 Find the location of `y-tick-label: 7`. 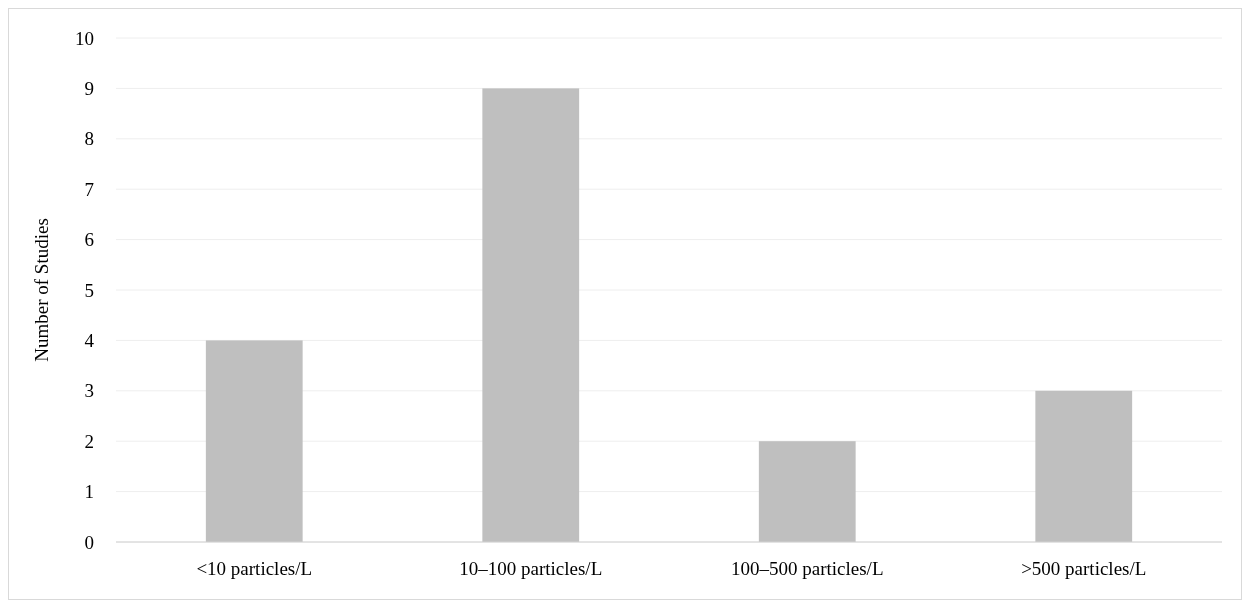

y-tick-label: 7 is located at coordinates (89, 189).